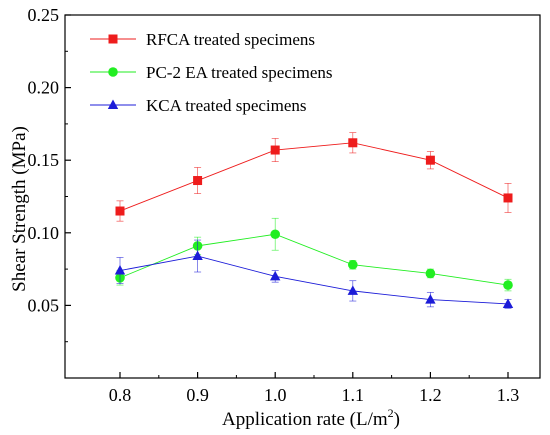 The image size is (550, 435). What do you see at coordinates (311, 418) in the screenshot?
I see `x-axis-title: Application rate (L/m2)` at bounding box center [311, 418].